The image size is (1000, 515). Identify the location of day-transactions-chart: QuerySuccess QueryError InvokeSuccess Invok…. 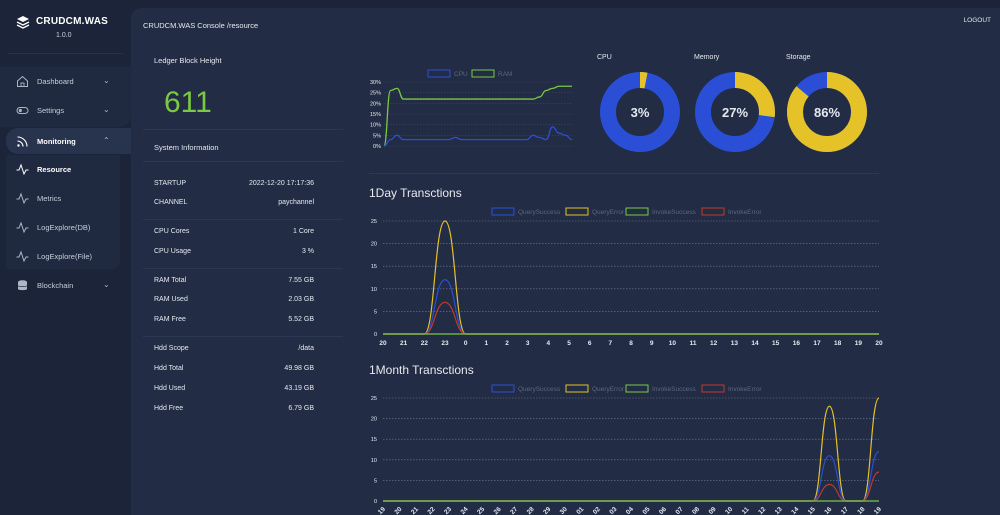
(627, 277).